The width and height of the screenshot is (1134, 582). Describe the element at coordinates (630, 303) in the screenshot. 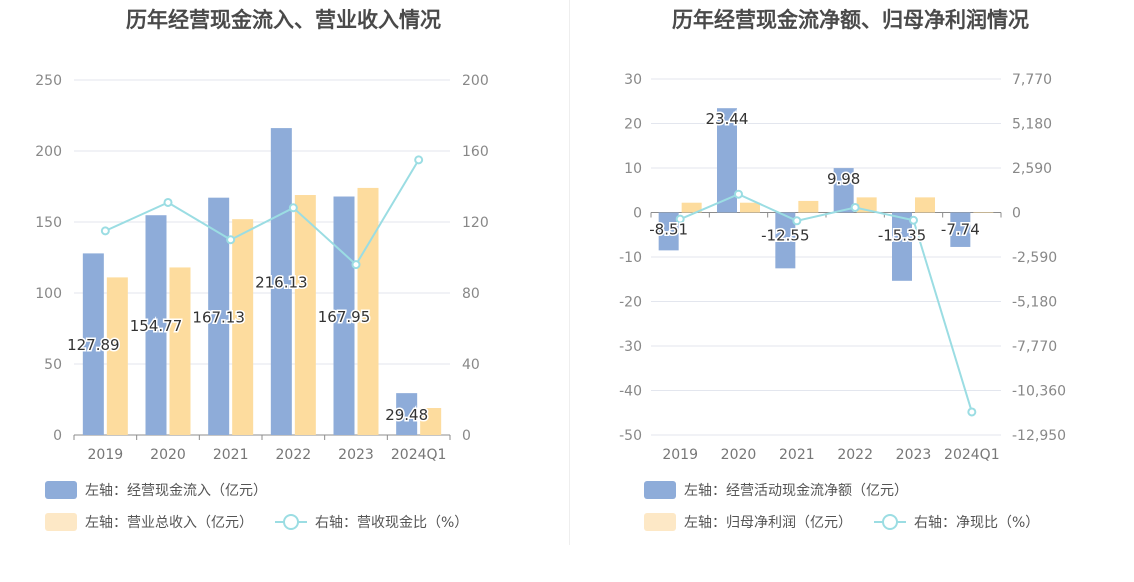

I see `y-left-tick-label: -20` at that location.